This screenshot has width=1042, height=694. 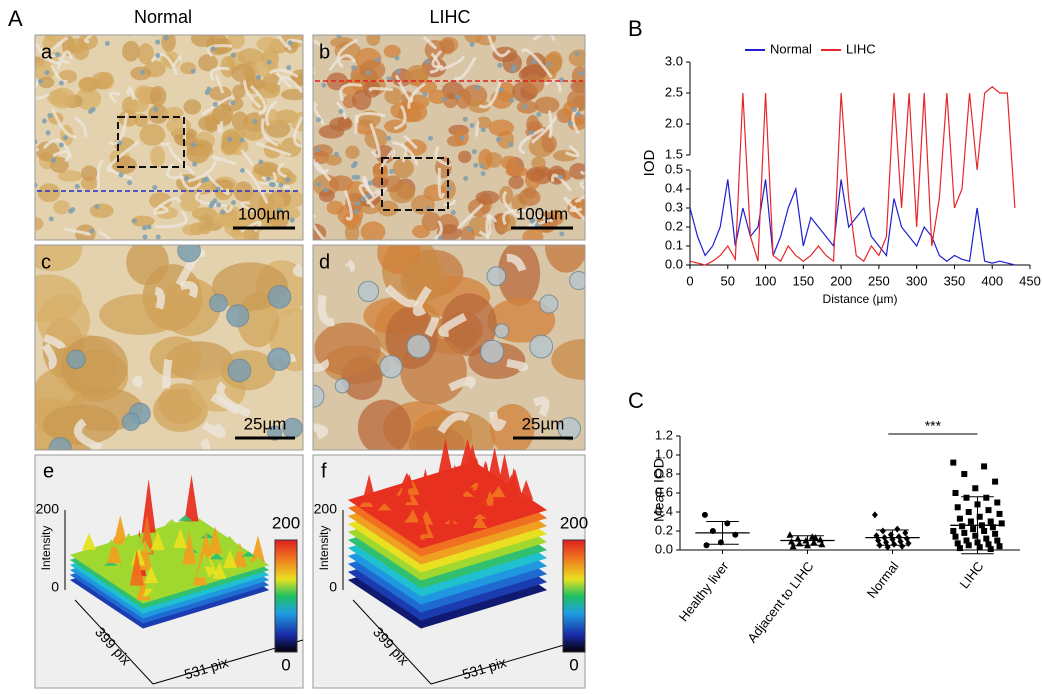 What do you see at coordinates (636, 400) in the screenshot?
I see `panel-label: C` at bounding box center [636, 400].